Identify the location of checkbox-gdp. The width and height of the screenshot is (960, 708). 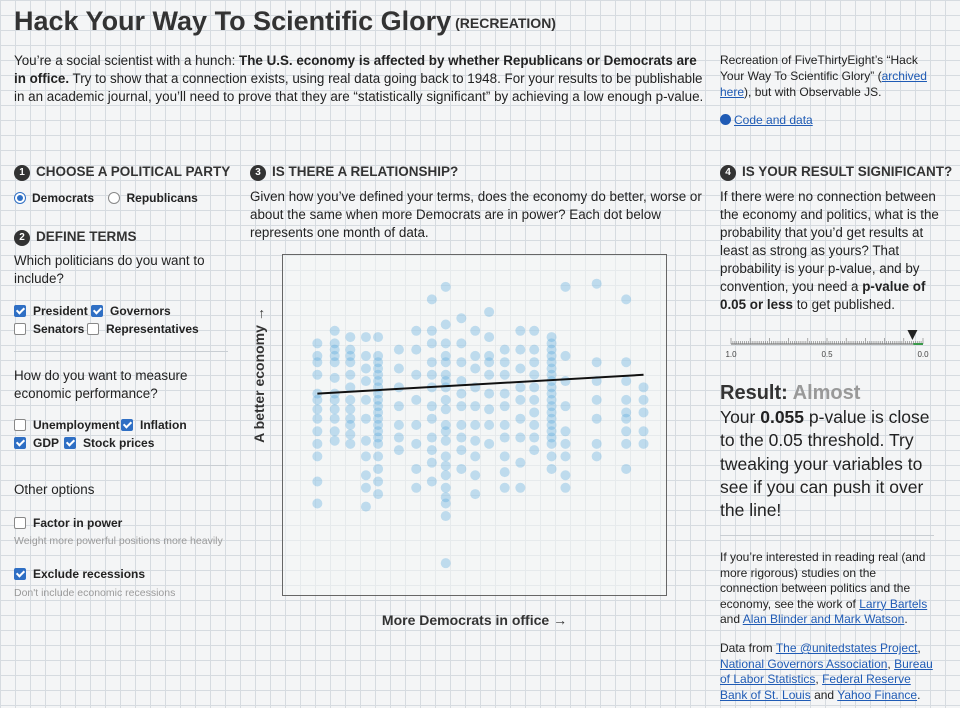
(20, 443).